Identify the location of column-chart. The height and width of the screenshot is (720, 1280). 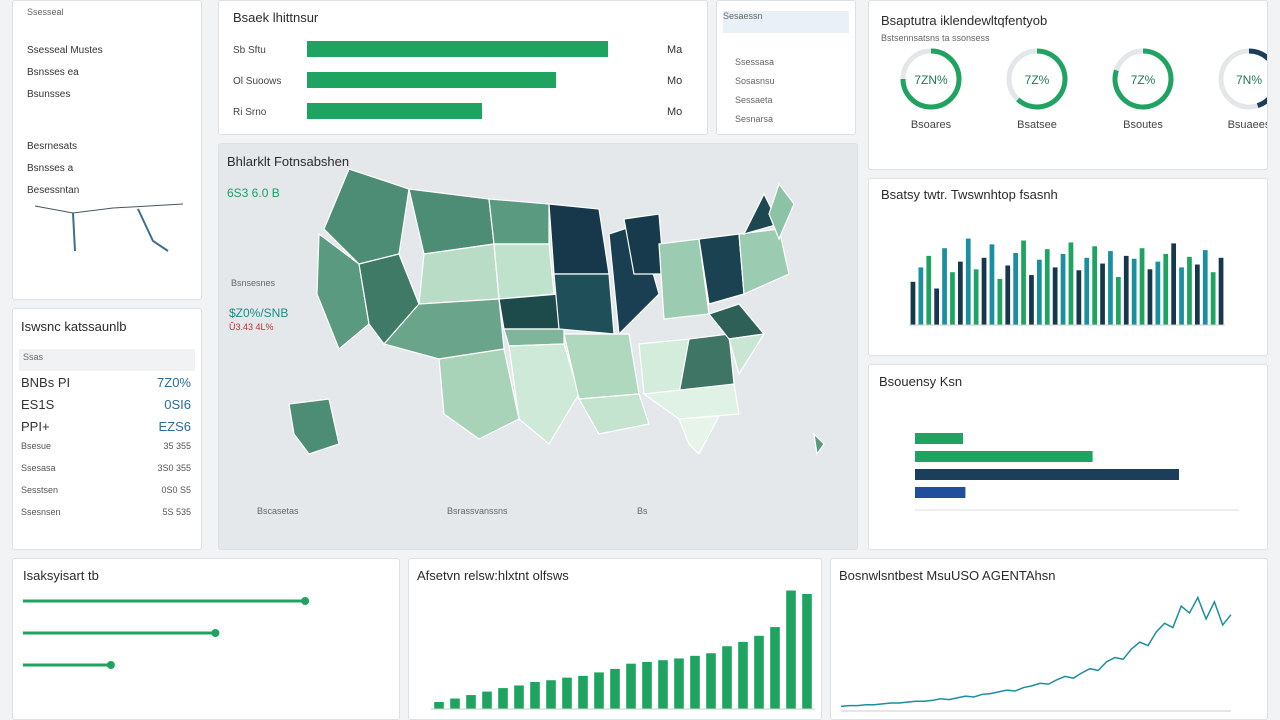
(1067, 282).